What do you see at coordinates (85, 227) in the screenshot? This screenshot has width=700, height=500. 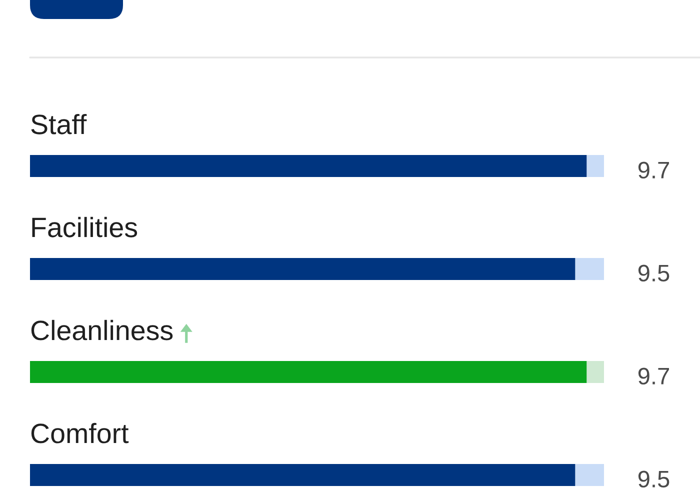 I see `y-tick-label: Facilities` at bounding box center [85, 227].